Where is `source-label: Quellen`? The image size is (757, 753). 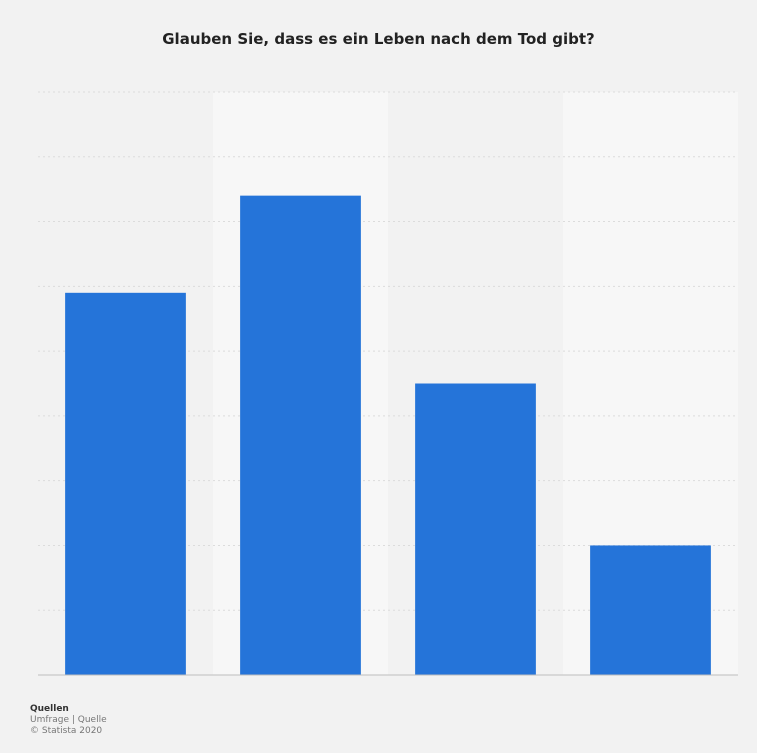
source-label: Quellen is located at coordinates (49, 709).